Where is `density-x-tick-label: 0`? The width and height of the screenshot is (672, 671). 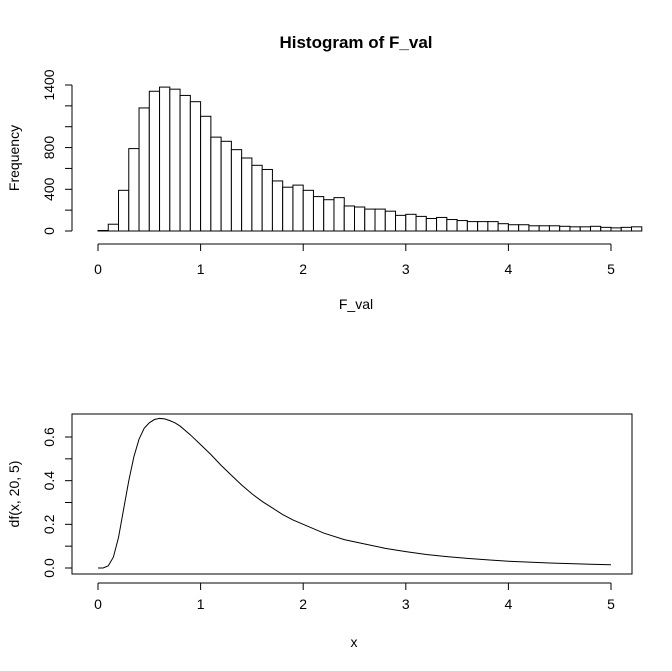 density-x-tick-label: 0 is located at coordinates (98, 604).